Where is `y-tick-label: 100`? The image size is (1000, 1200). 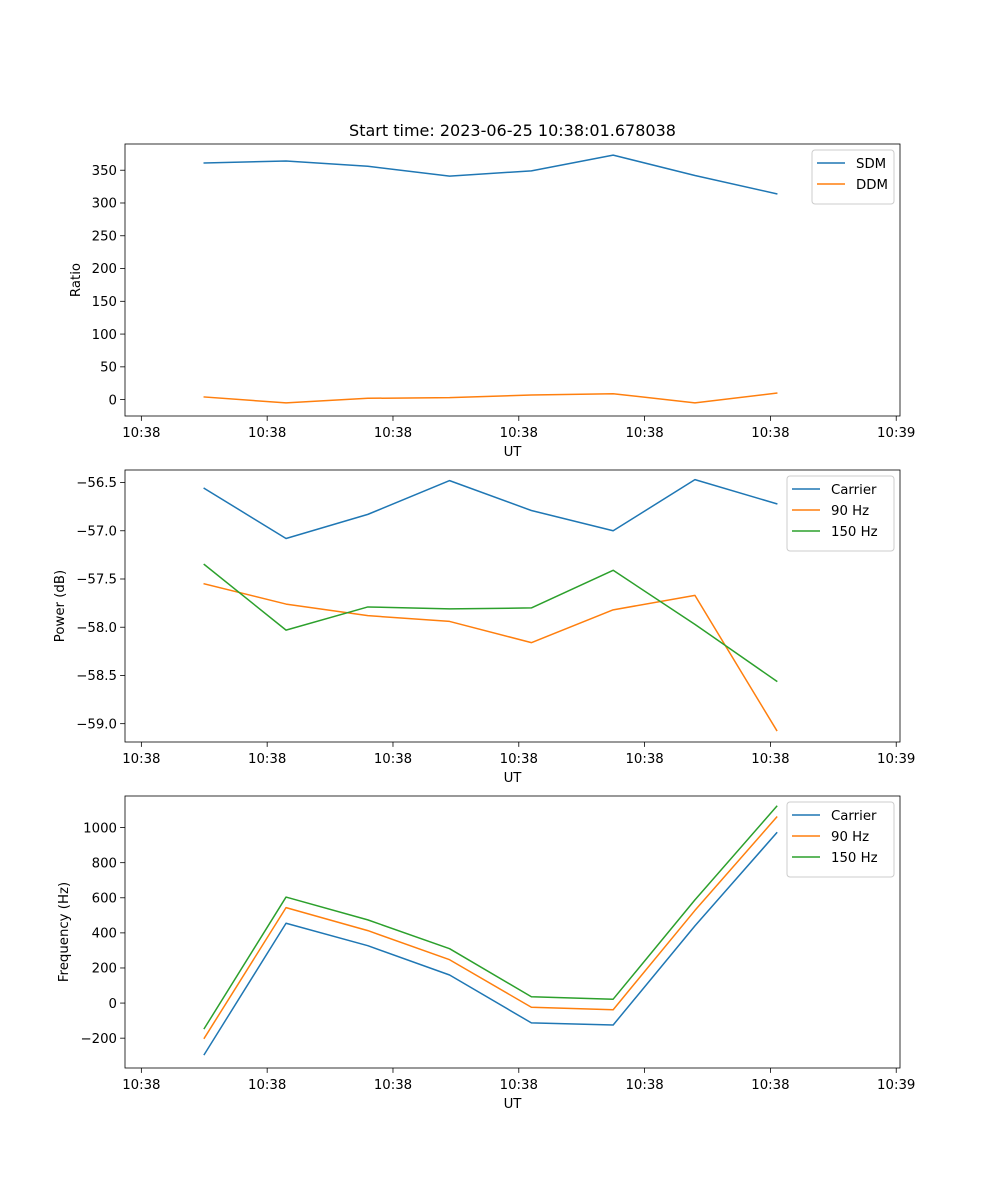
y-tick-label: 100 is located at coordinates (104, 335).